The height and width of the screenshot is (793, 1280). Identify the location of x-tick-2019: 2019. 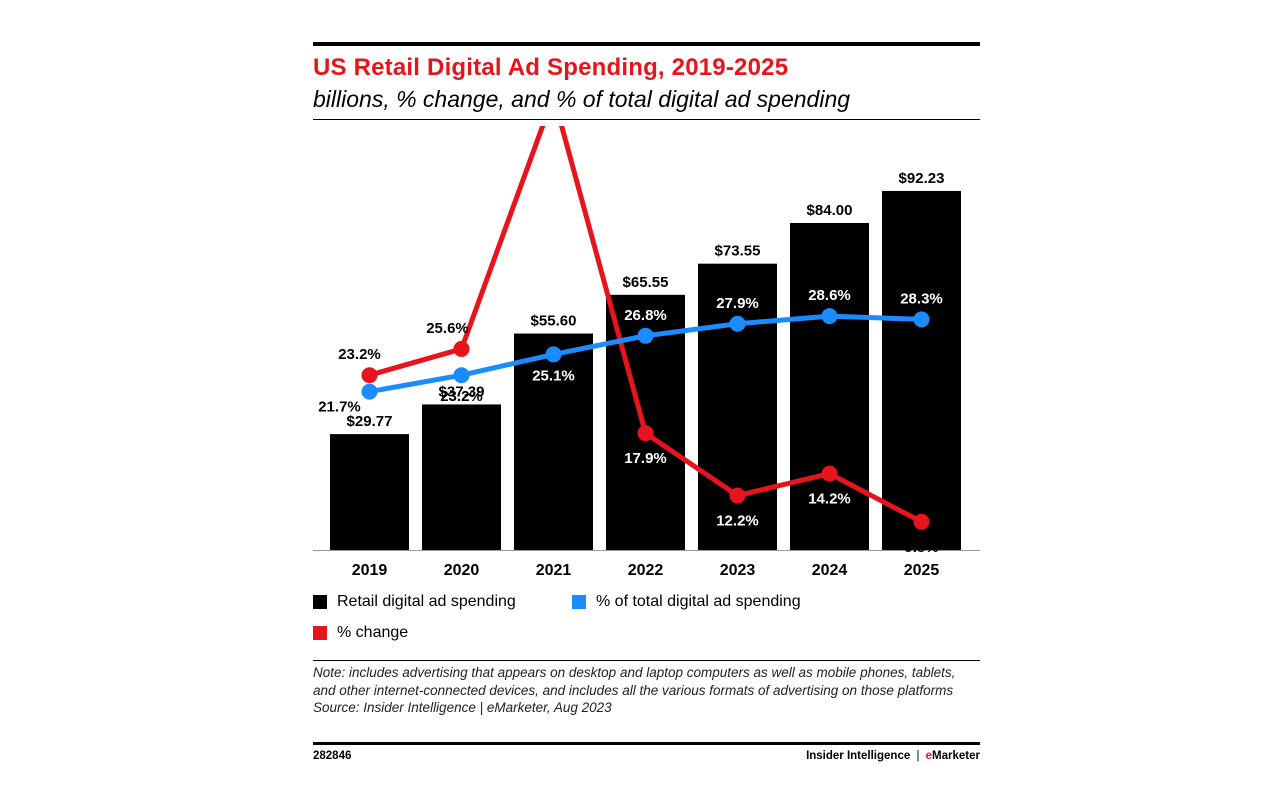
(370, 570).